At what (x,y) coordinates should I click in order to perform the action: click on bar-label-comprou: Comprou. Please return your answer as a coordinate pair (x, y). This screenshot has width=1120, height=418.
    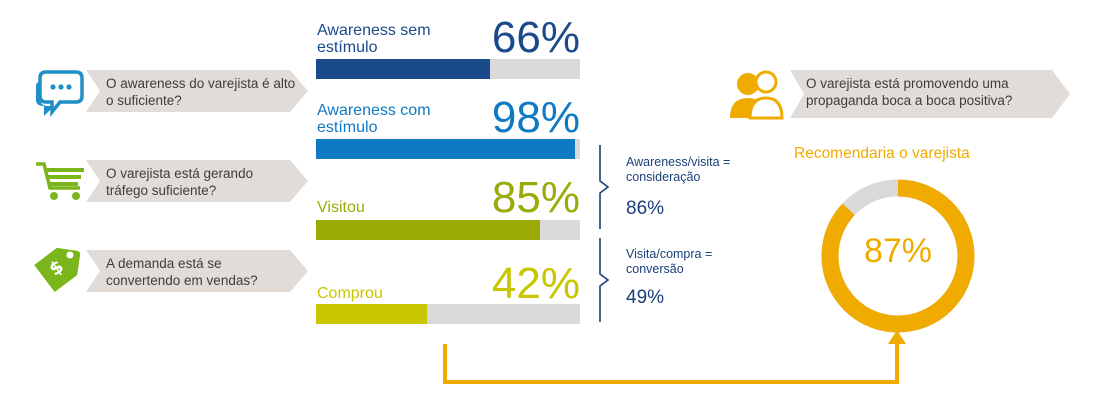
    Looking at the image, I should click on (350, 293).